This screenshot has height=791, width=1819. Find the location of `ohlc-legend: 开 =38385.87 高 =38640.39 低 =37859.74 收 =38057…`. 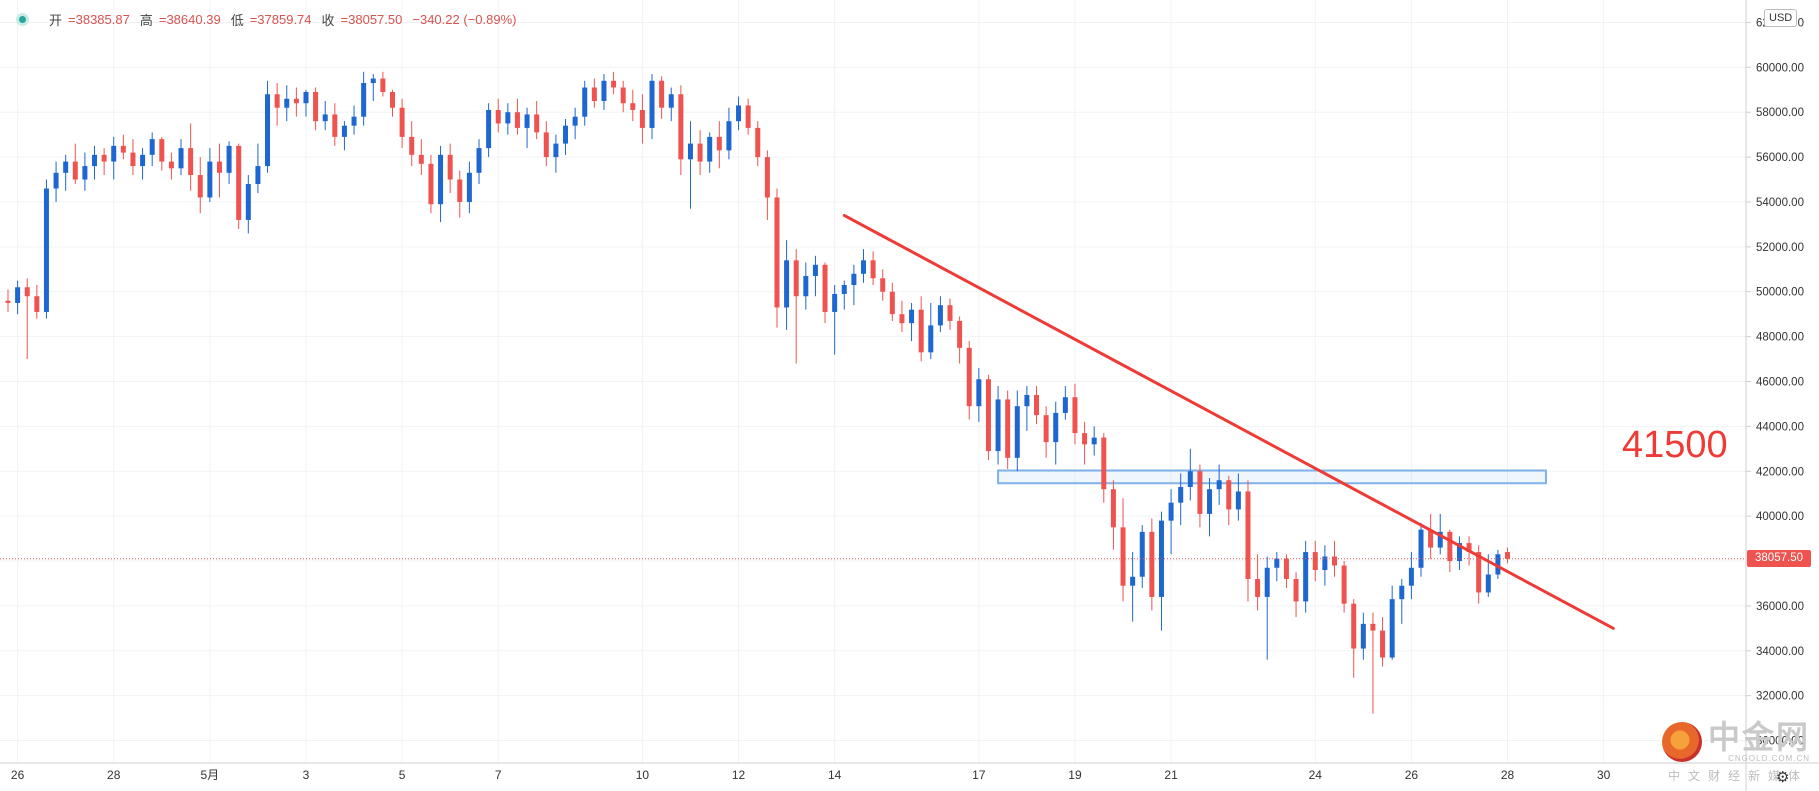

ohlc-legend: 开 =38385.87 高 =38640.39 低 =37859.74 收 =38057… is located at coordinates (268, 19).